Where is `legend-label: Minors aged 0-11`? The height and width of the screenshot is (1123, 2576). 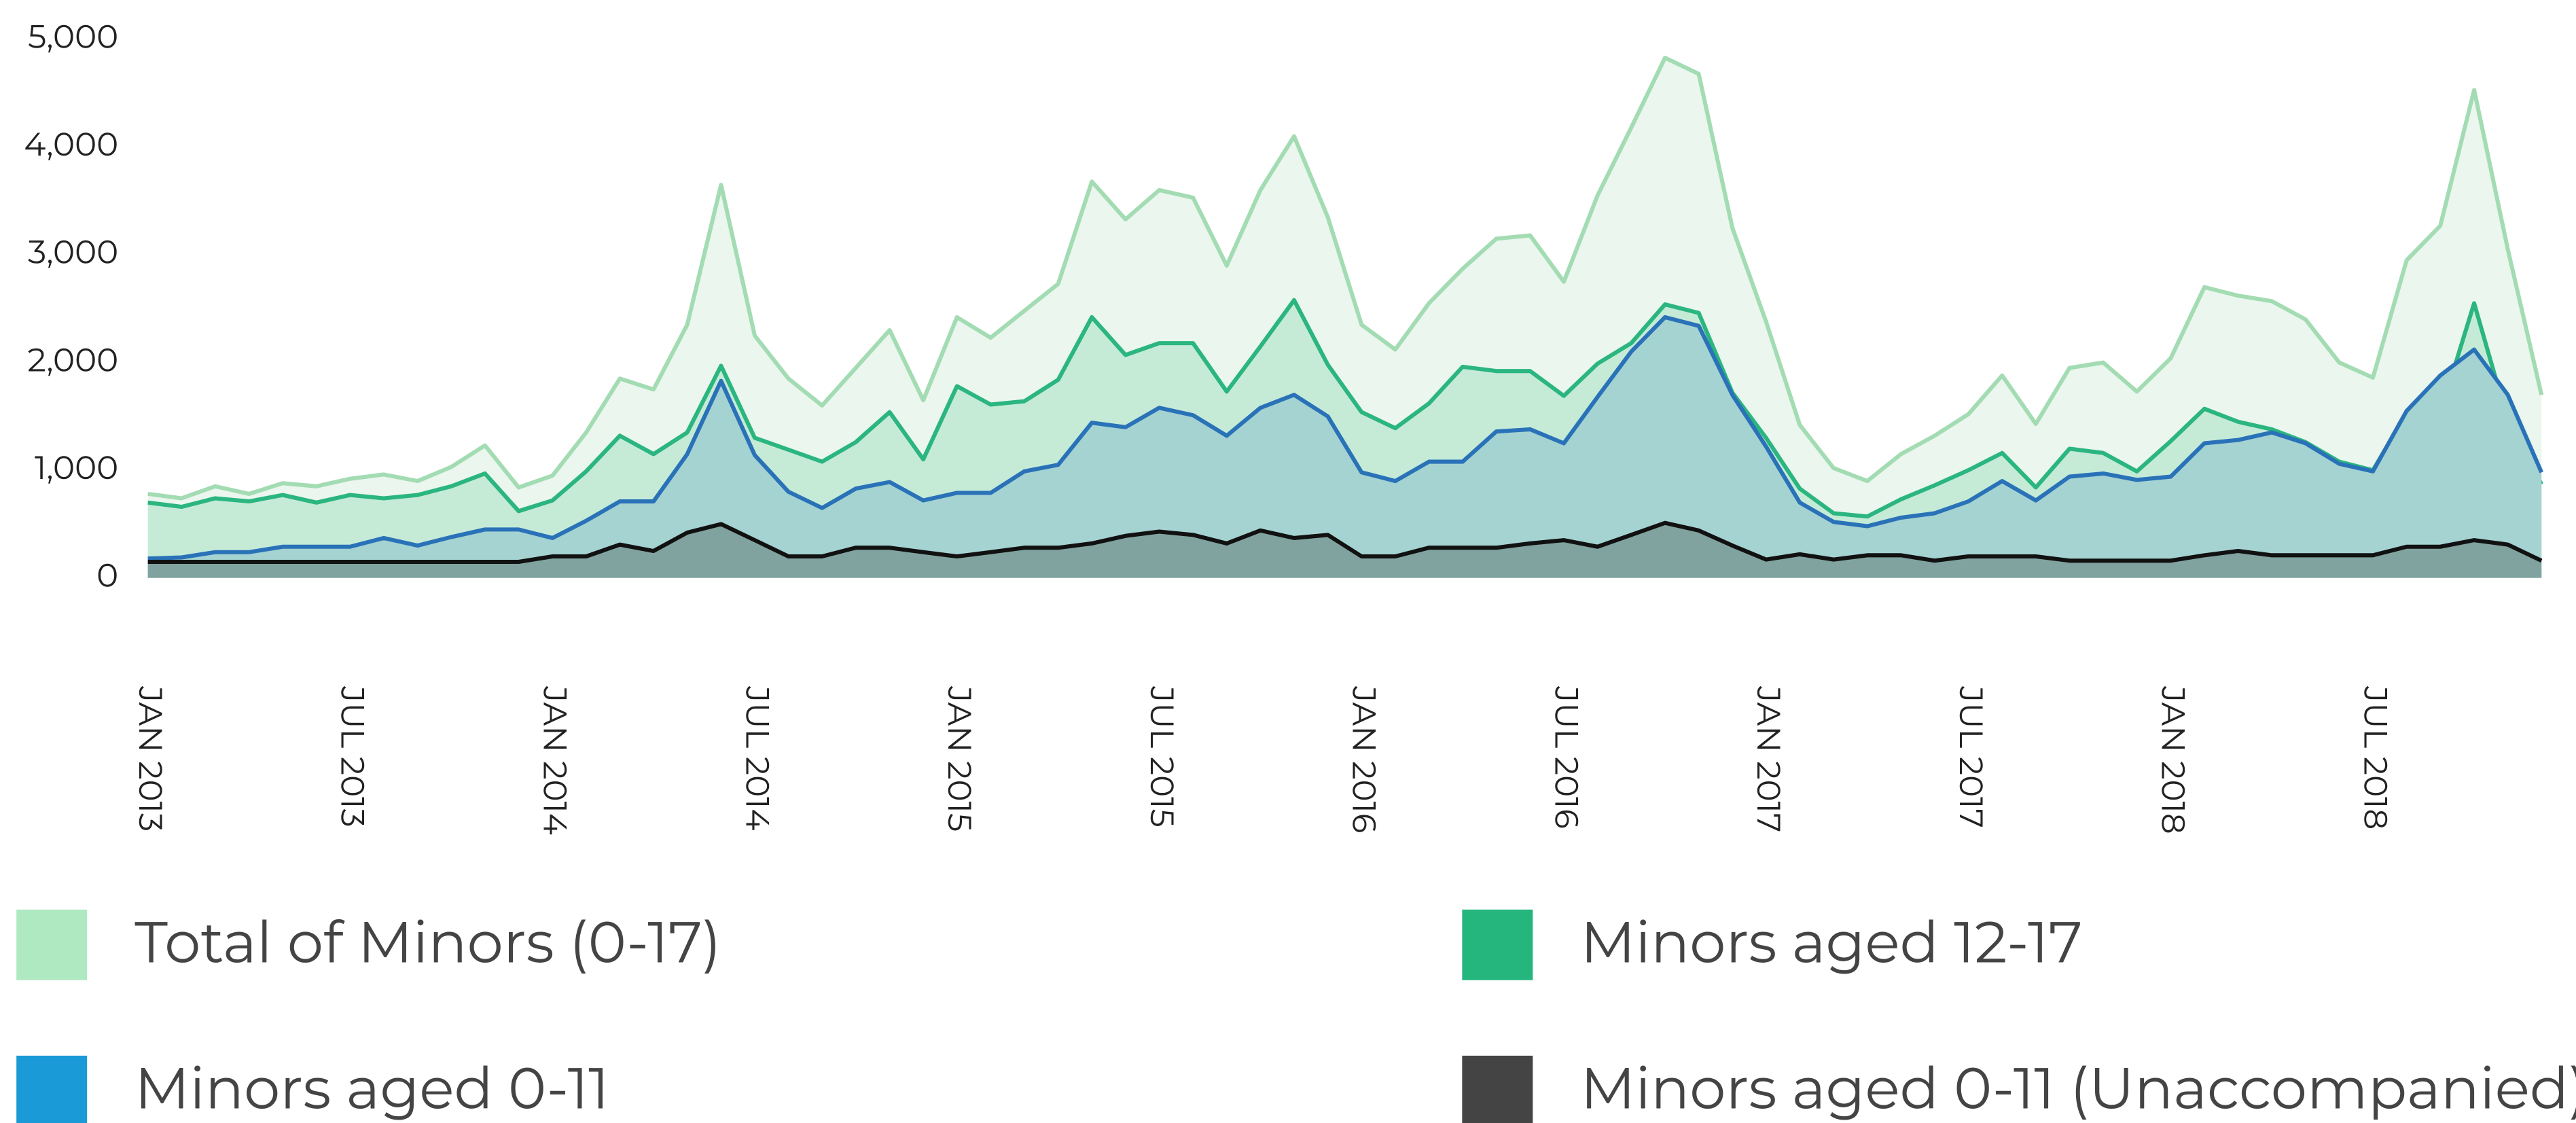
legend-label: Minors aged 0-11 is located at coordinates (372, 1088).